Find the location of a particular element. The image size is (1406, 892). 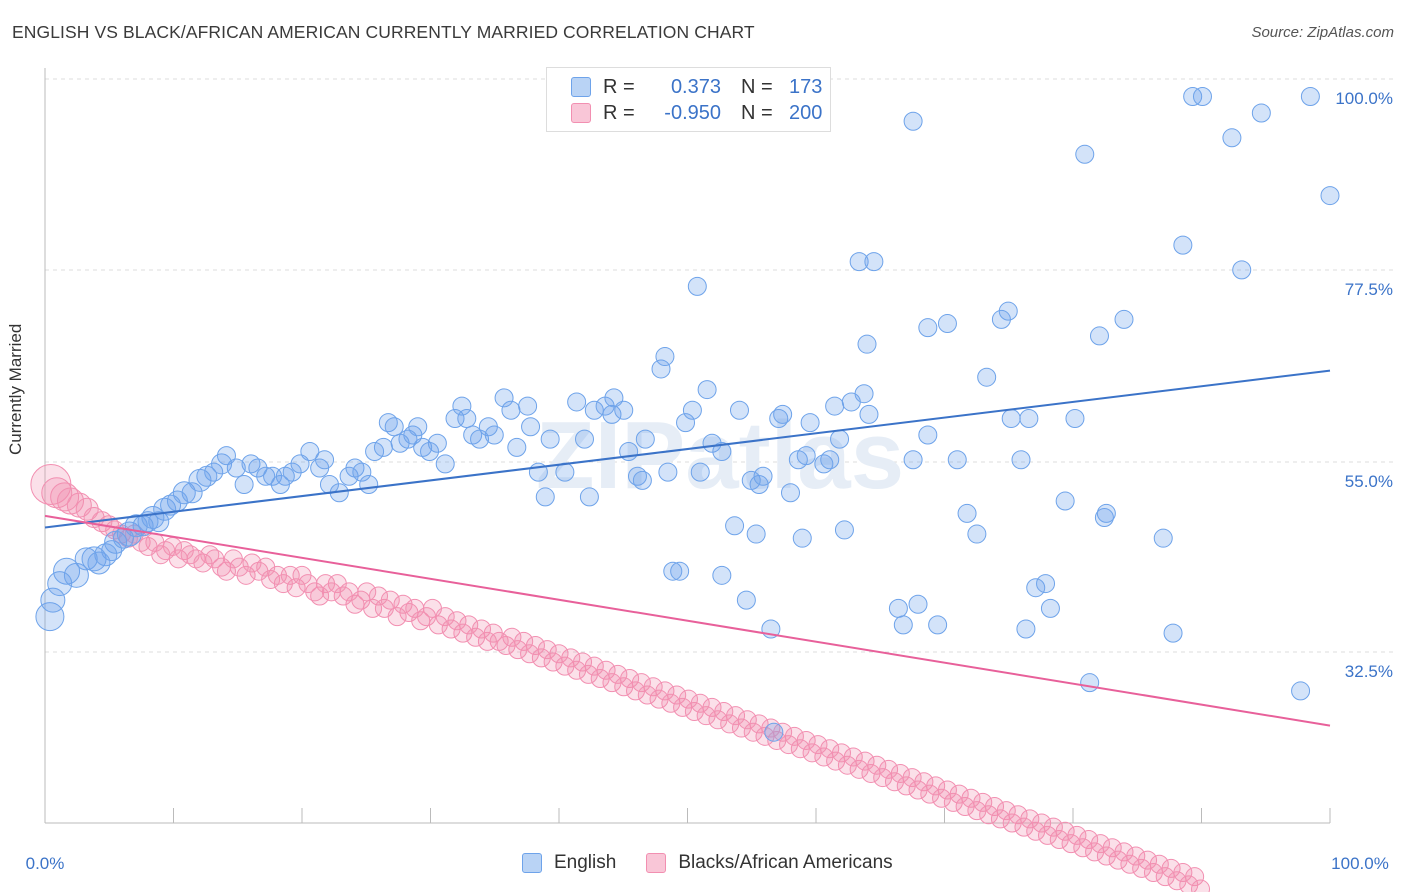

r-value: 0.373 is located at coordinates (695, 86).